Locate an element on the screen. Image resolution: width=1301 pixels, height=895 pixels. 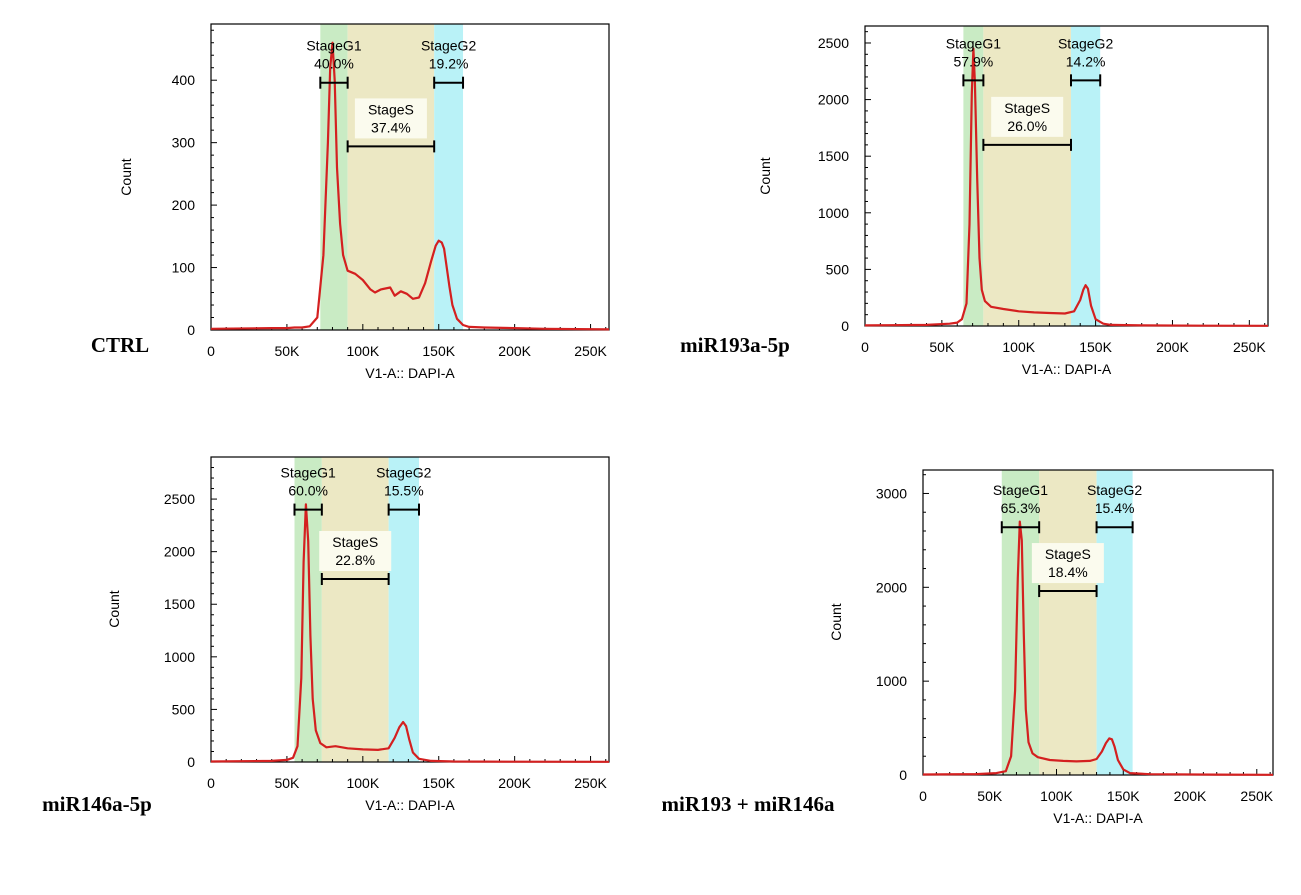
gate-percent: 60.0% is located at coordinates (308, 491).